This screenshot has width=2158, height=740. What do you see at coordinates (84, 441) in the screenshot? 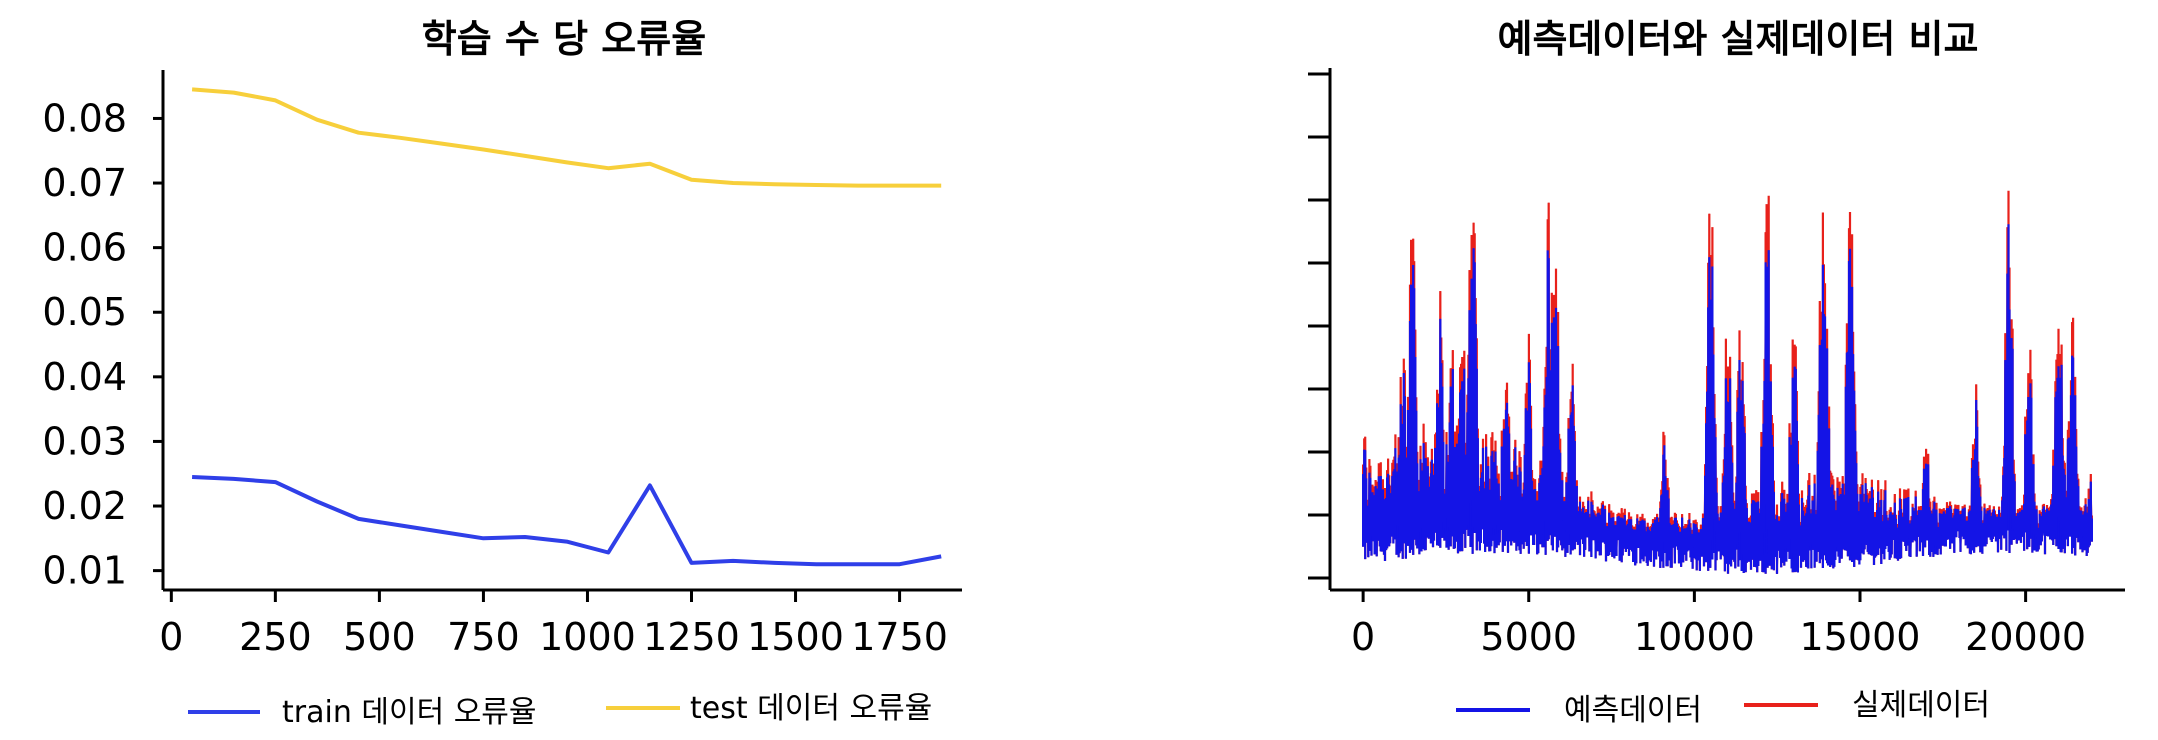
I see `chart1-y-tick-label: 0.03` at bounding box center [84, 441].